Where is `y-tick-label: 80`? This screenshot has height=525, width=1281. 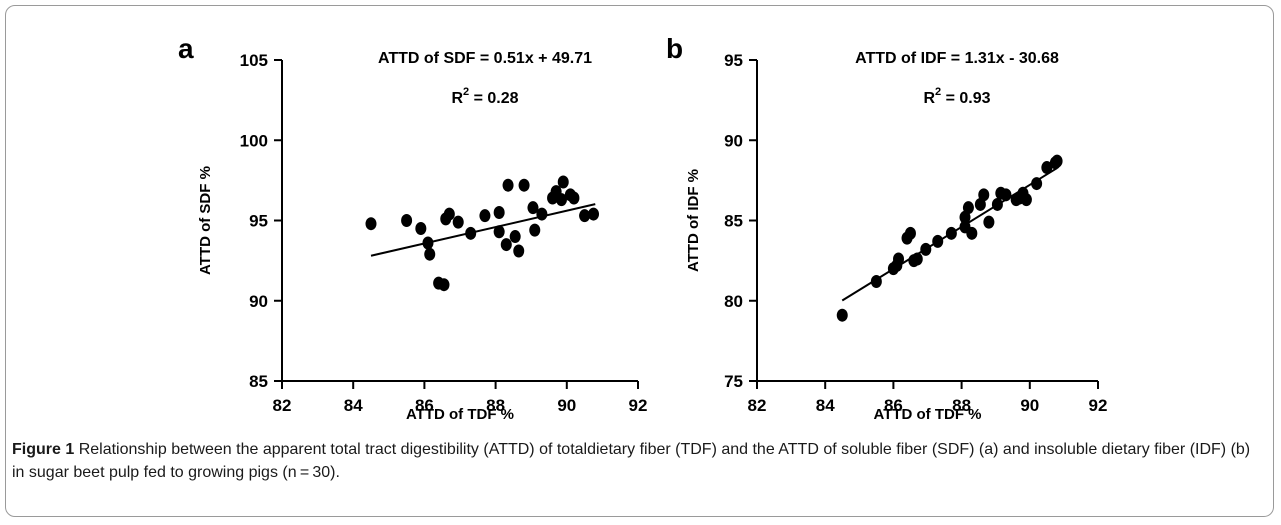
y-tick-label: 80 is located at coordinates (733, 301).